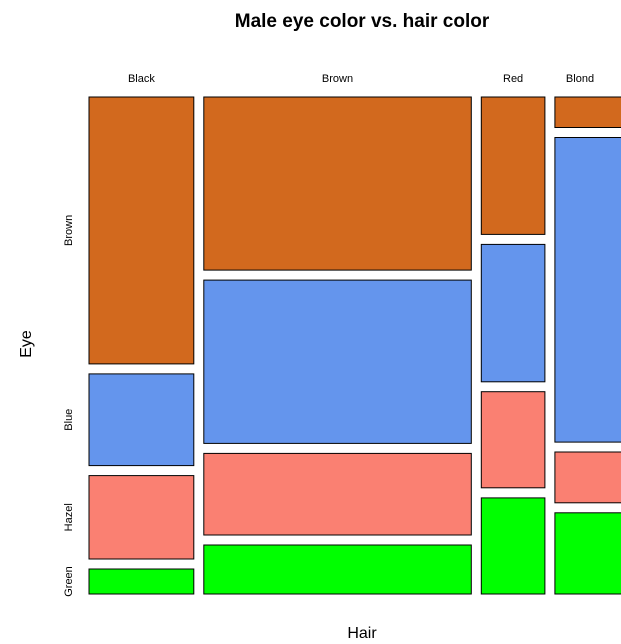 Image resolution: width=621 pixels, height=644 pixels. I want to click on tile-red-hazel, so click(513, 440).